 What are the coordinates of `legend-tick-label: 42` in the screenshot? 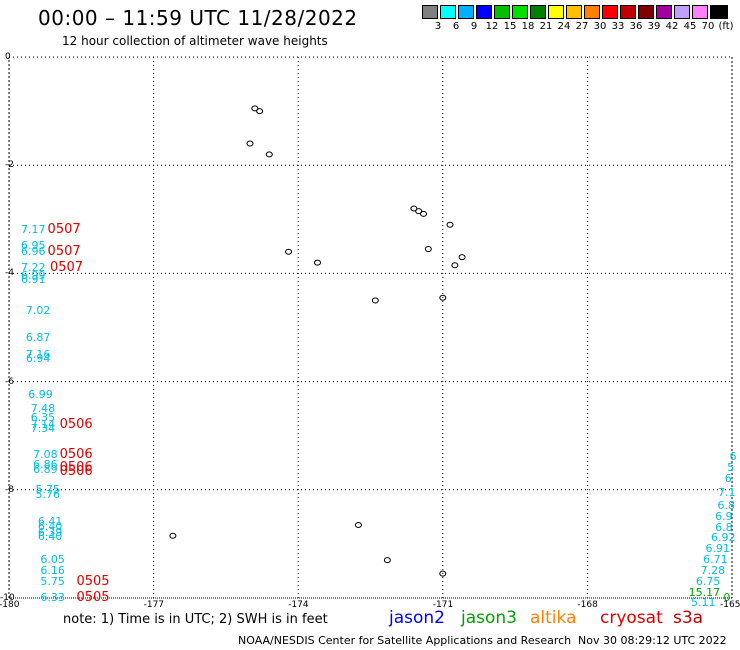 It's located at (672, 26).